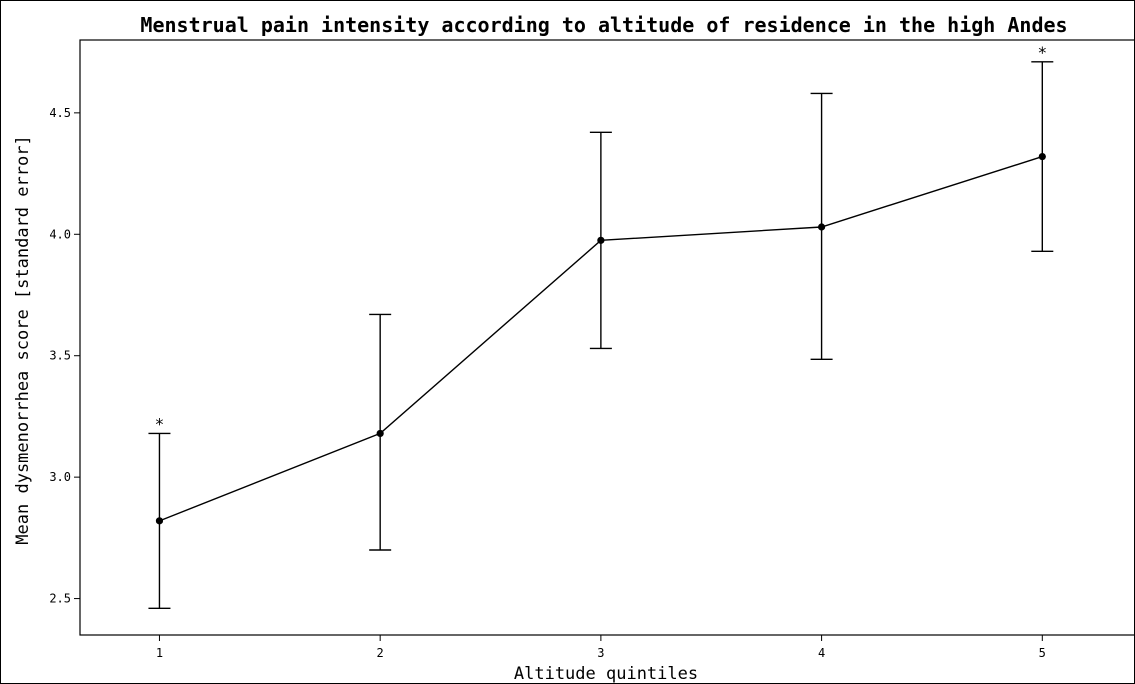 This screenshot has height=684, width=1135. What do you see at coordinates (60, 477) in the screenshot?
I see `y-tick-label: 3.0` at bounding box center [60, 477].